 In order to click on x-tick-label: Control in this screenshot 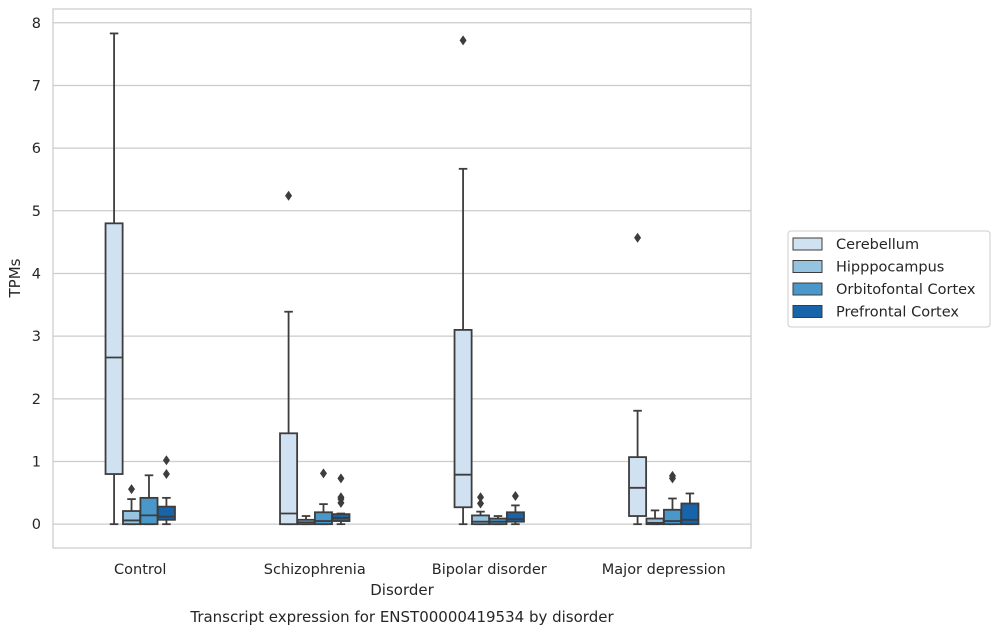, I will do `click(140, 570)`.